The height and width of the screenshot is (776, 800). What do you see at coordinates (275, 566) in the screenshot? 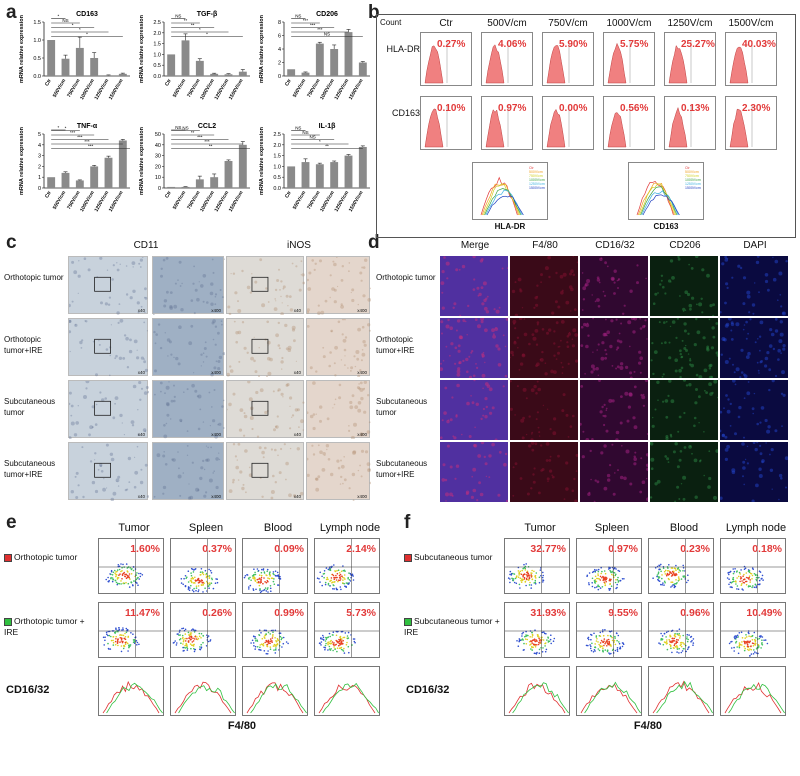
I see `flow-dot-plot: 0.09%` at bounding box center [275, 566].